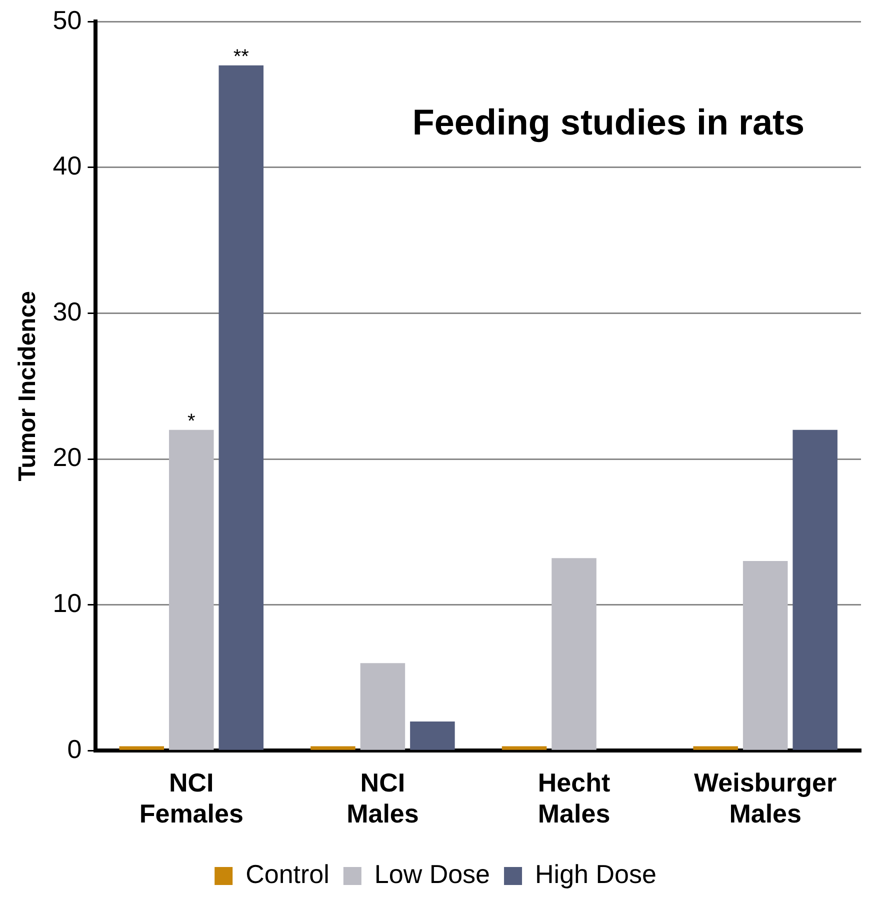 This screenshot has height=899, width=869. Describe the element at coordinates (595, 874) in the screenshot. I see `legend-label: High Dose` at that location.